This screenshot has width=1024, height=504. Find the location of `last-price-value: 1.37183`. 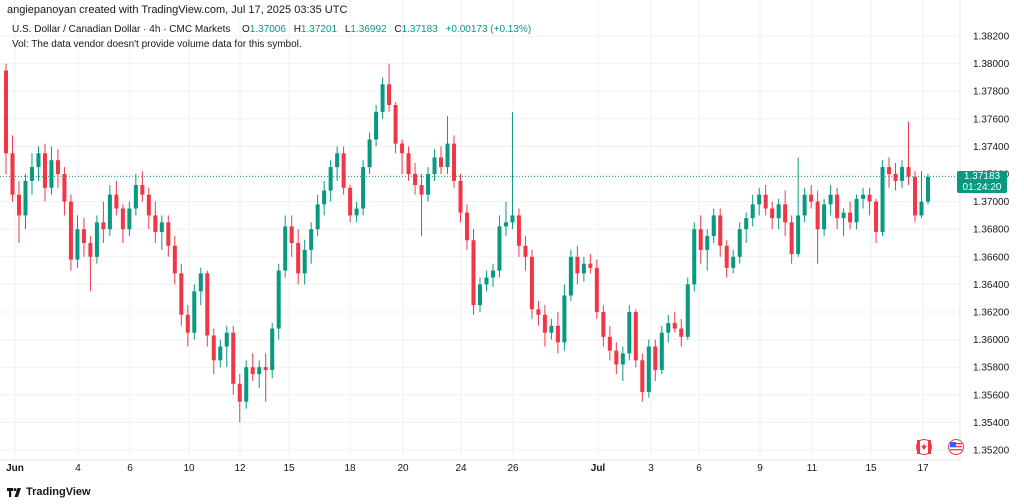

last-price-value: 1.37183 is located at coordinates (982, 176).